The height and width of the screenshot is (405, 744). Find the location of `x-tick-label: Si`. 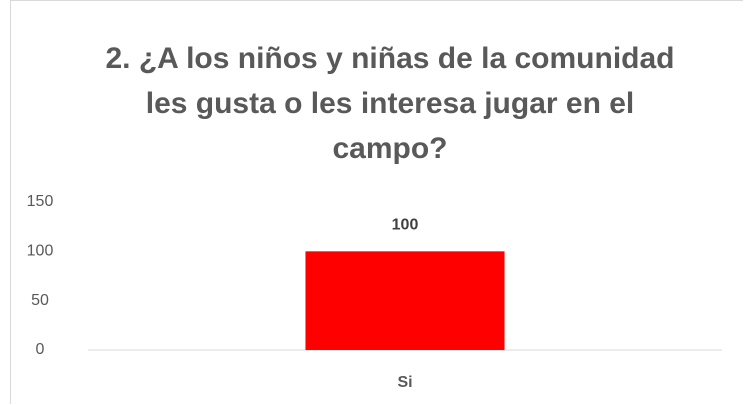

x-tick-label: Si is located at coordinates (404, 382).